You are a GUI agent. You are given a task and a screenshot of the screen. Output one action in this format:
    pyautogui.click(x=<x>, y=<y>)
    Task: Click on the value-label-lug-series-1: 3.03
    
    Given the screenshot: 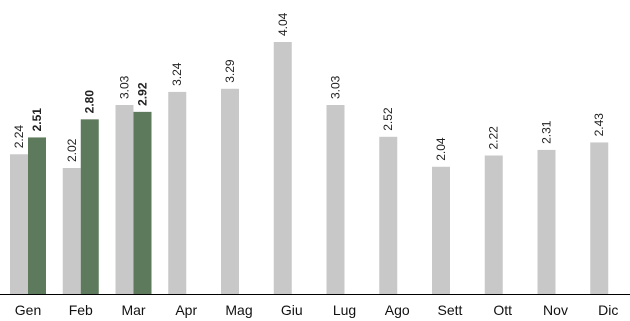 What is the action you would take?
    pyautogui.click(x=336, y=87)
    